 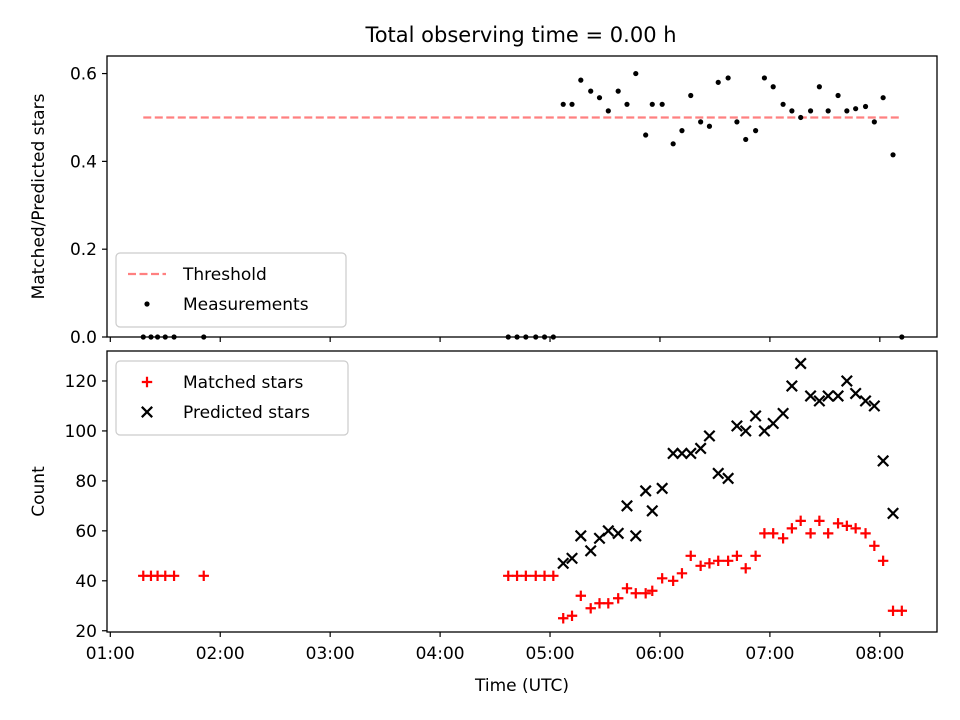 I want to click on y-tick-label: 40, so click(x=86, y=582).